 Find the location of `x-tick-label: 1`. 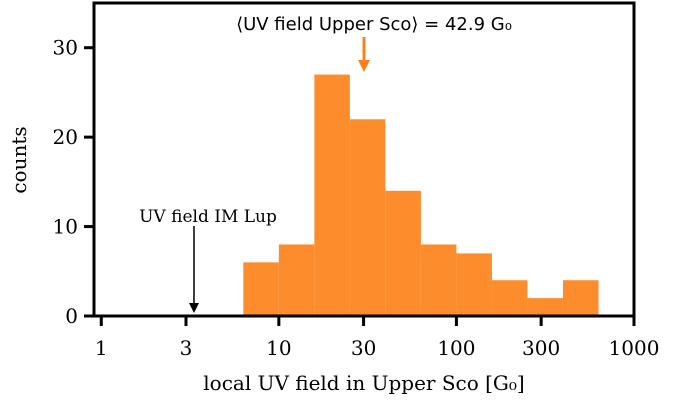

x-tick-label: 1 is located at coordinates (101, 348).